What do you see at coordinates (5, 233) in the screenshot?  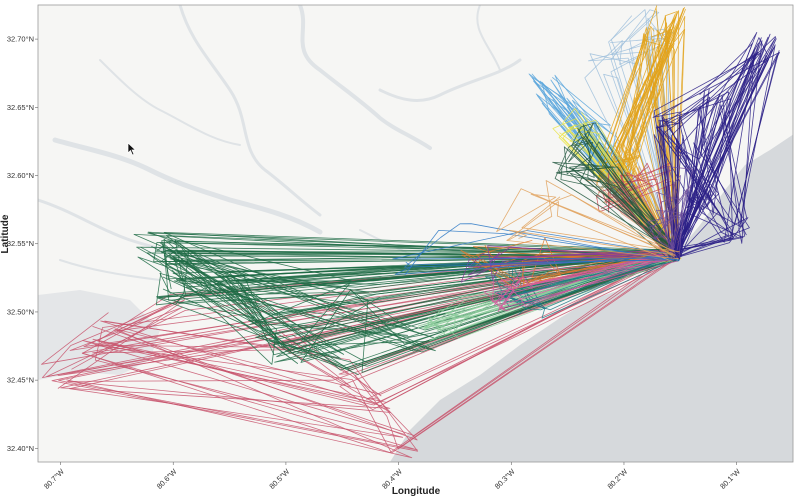 I see `y-axis-title: Latitude` at bounding box center [5, 233].